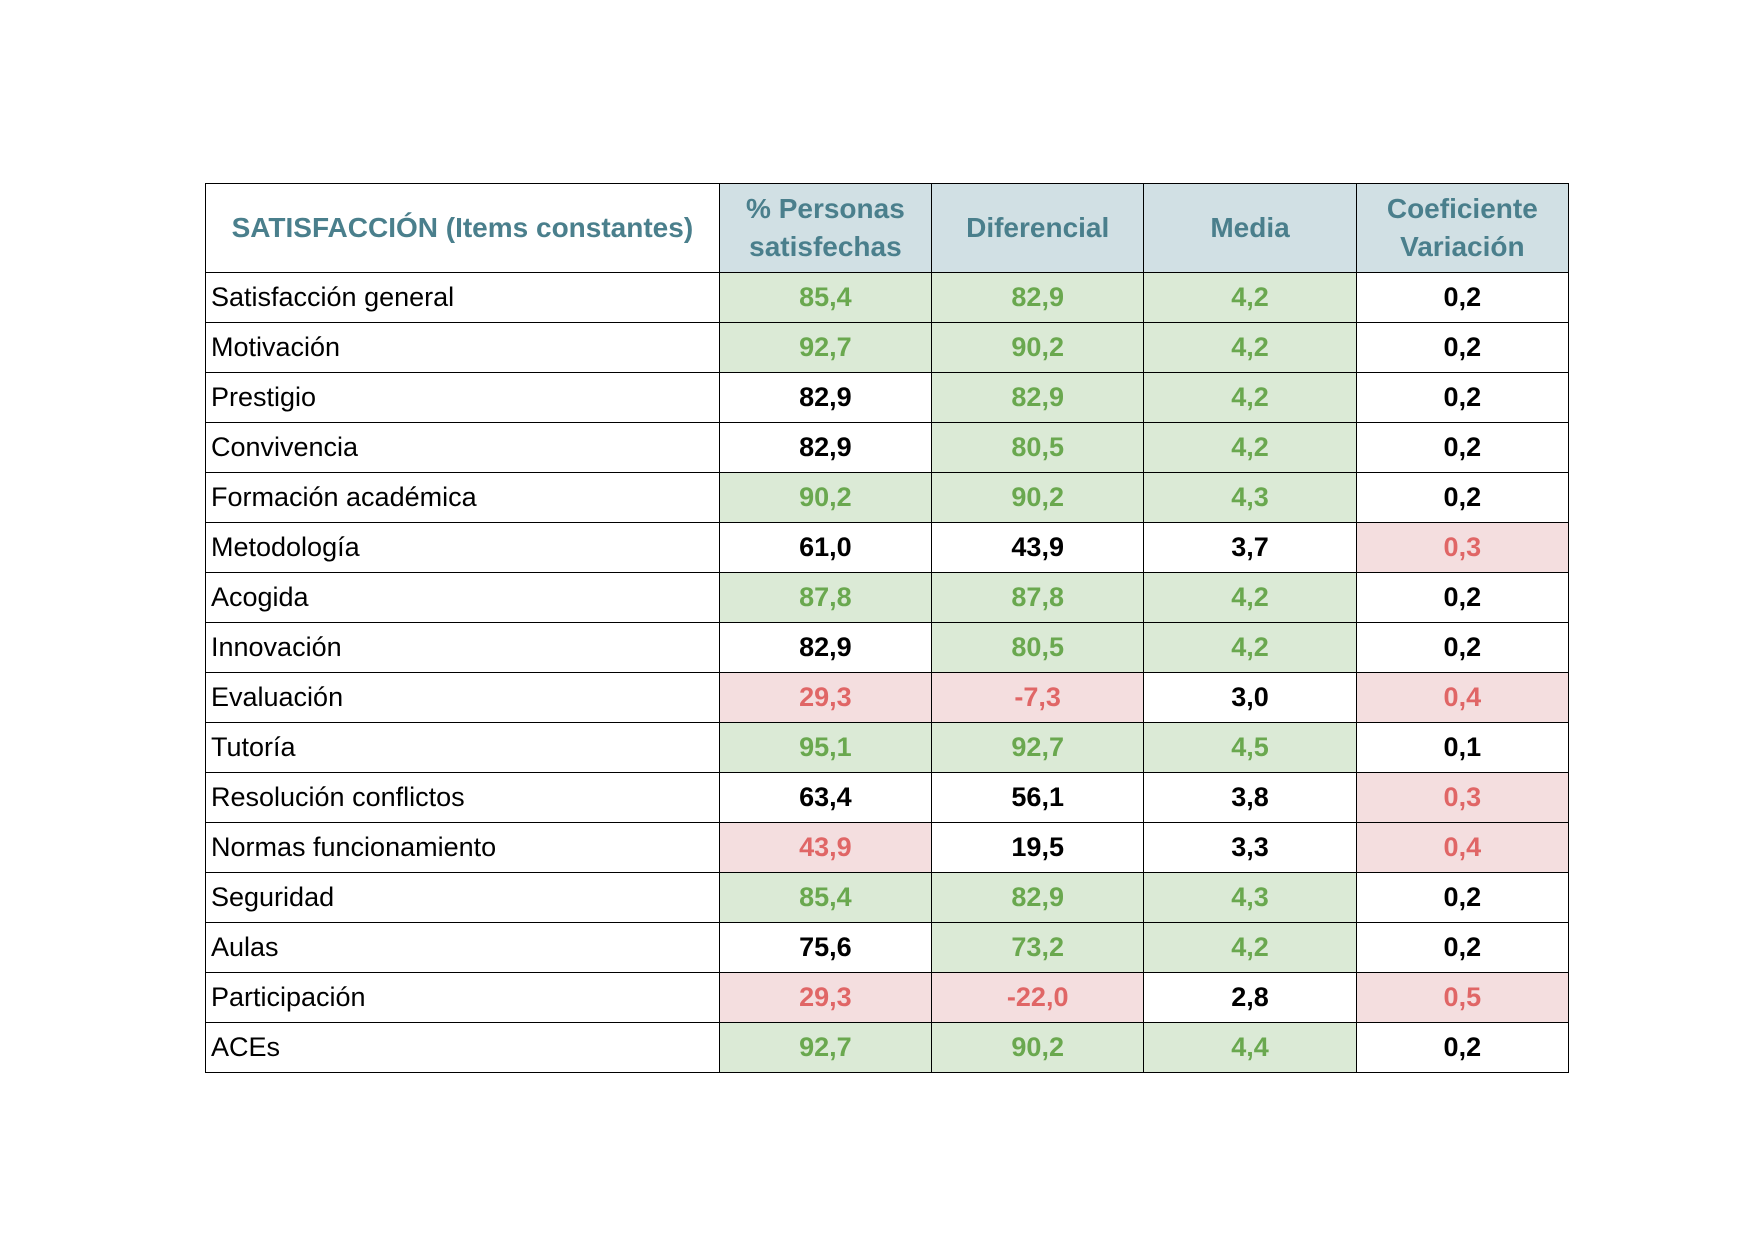 This screenshot has height=1242, width=1756. I want to click on mean-cell: 4,4, so click(1250, 1047).